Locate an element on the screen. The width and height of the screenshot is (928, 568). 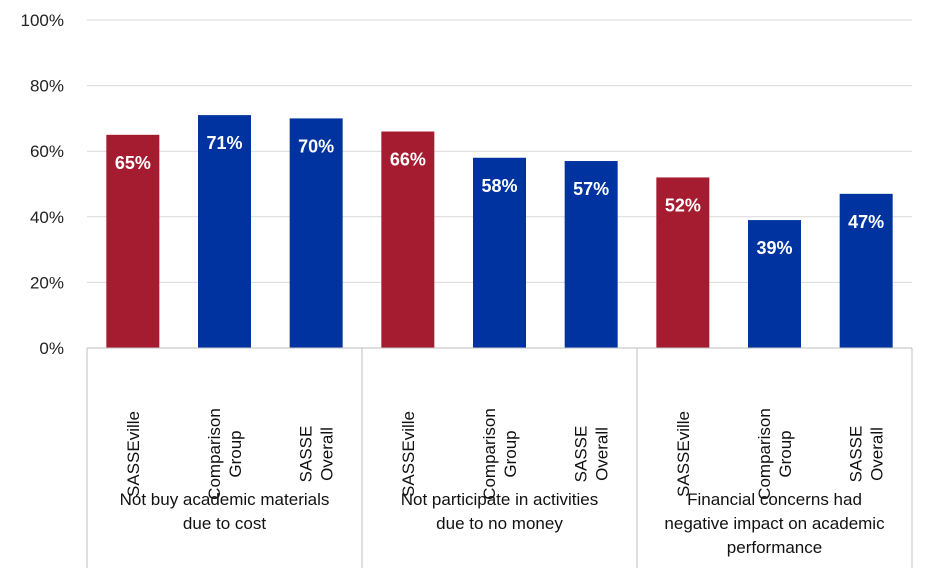
data-label: 47% is located at coordinates (866, 222).